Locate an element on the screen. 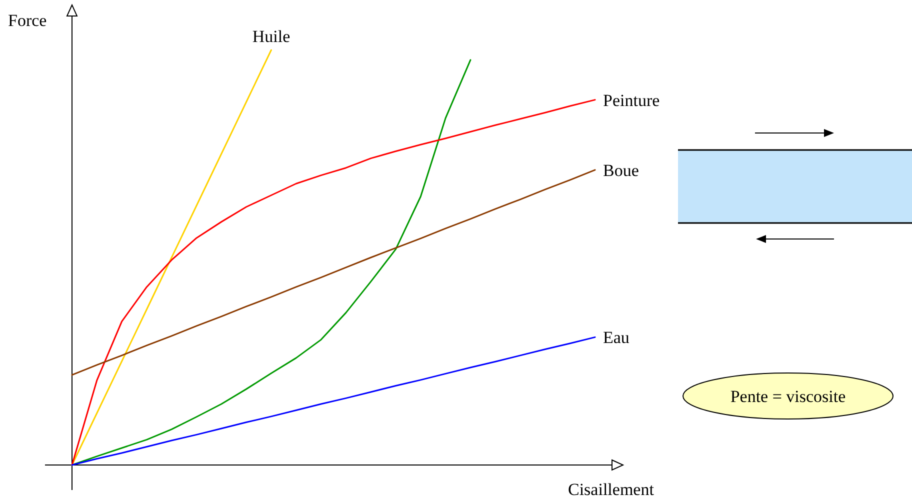  series-label: Eau is located at coordinates (616, 338).